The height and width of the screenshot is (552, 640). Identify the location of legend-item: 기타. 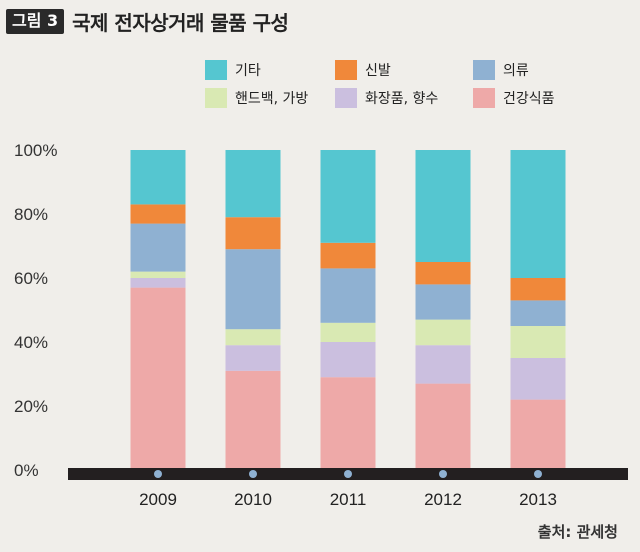
(233, 70).